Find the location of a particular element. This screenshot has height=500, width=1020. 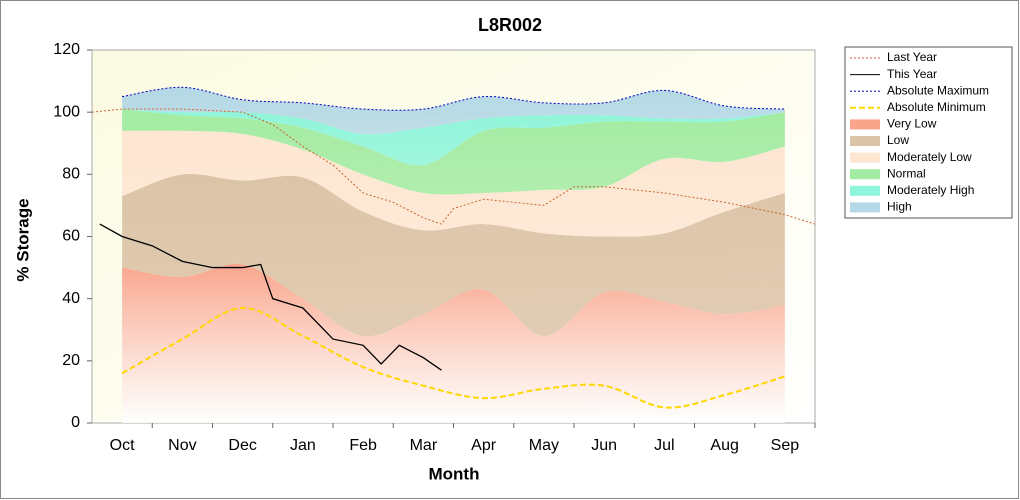

x-tick-label: Jan is located at coordinates (303, 445).